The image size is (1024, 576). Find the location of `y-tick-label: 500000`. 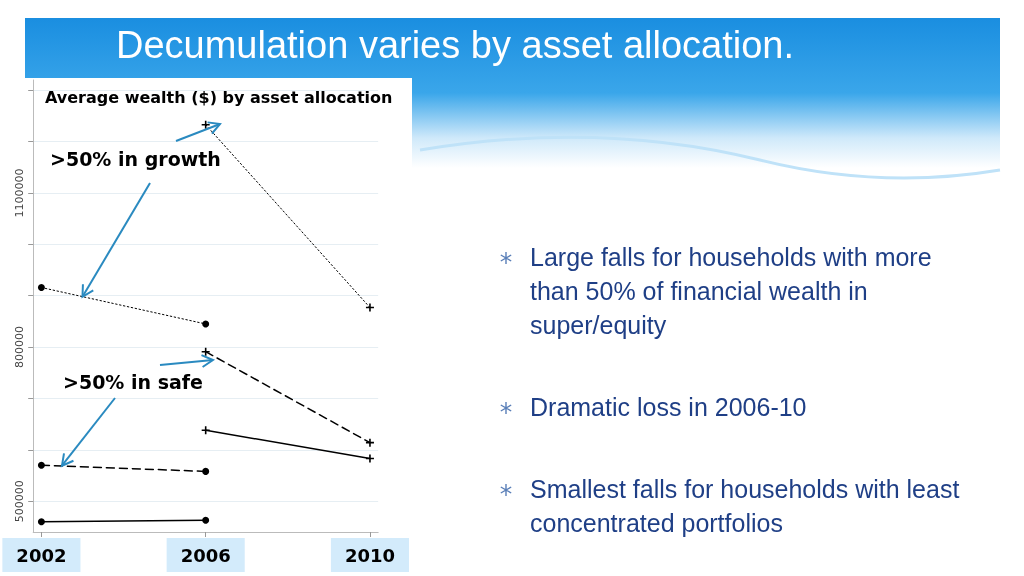

y-tick-label: 500000 is located at coordinates (20, 501).